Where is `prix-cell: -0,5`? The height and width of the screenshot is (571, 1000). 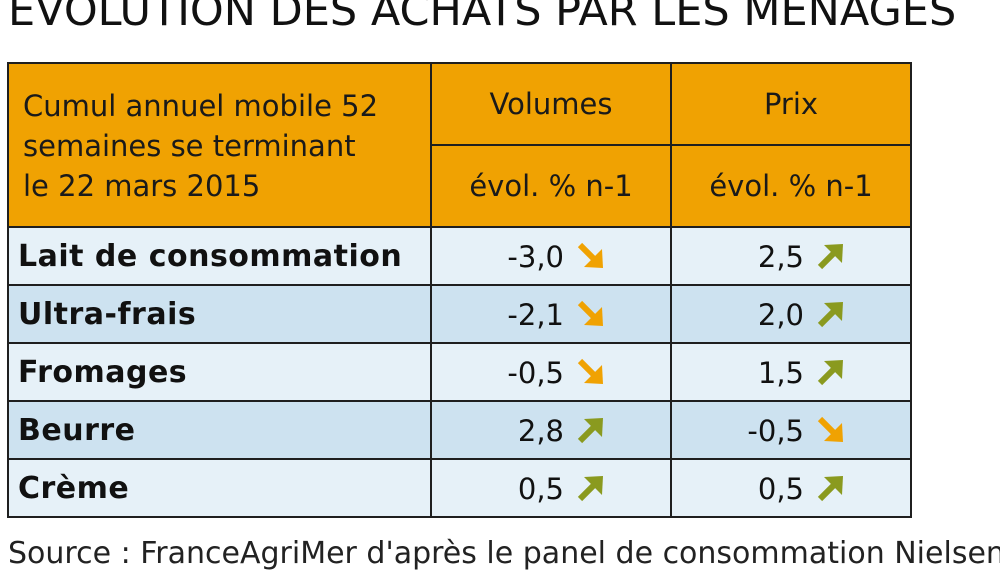
prix-cell: -0,5 is located at coordinates (791, 430).